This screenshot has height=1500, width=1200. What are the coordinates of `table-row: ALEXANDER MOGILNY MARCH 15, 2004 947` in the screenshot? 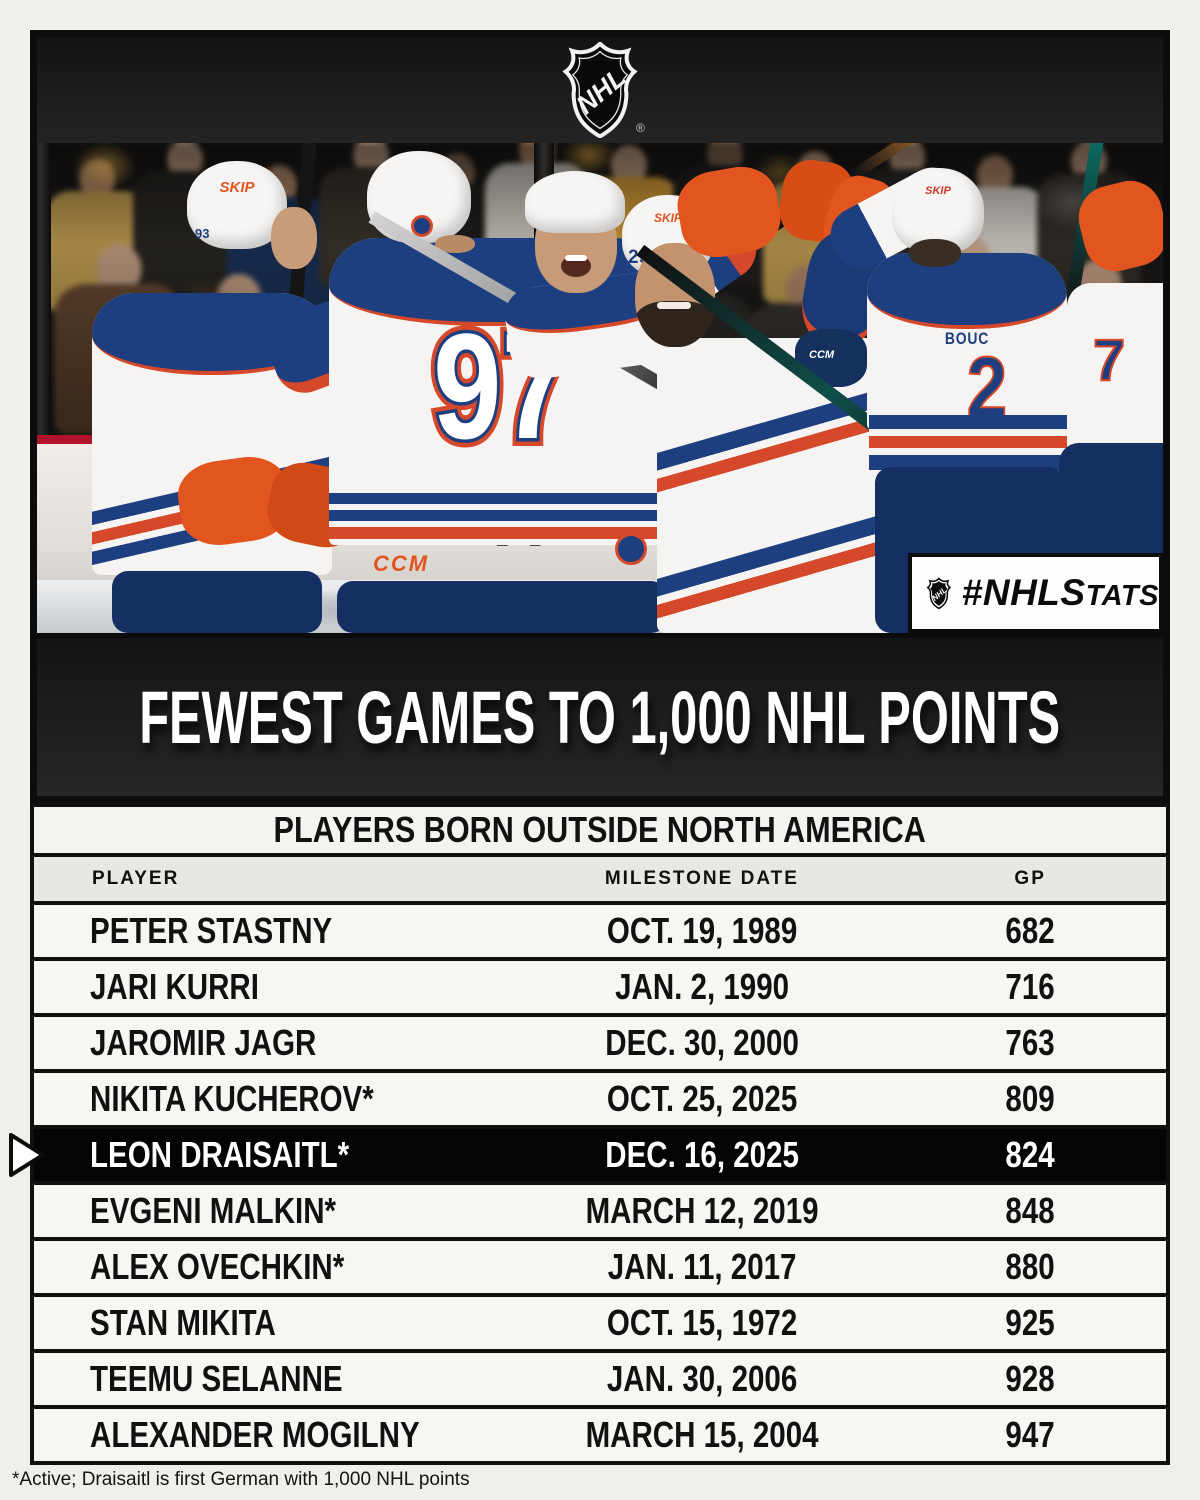 It's located at (600, 1435).